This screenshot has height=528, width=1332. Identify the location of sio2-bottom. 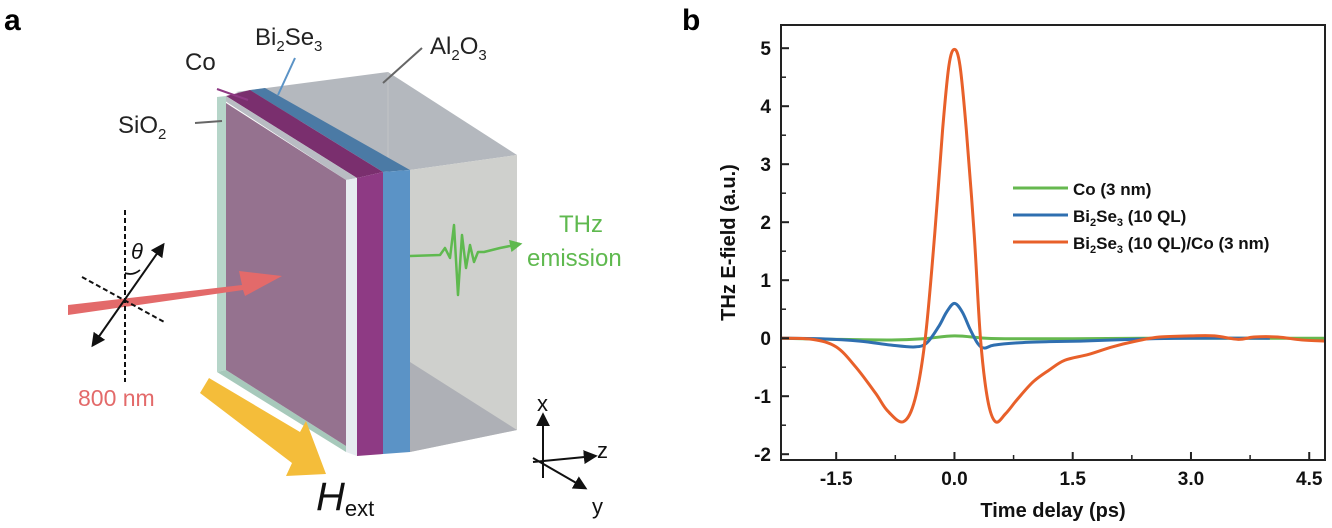
(281, 411).